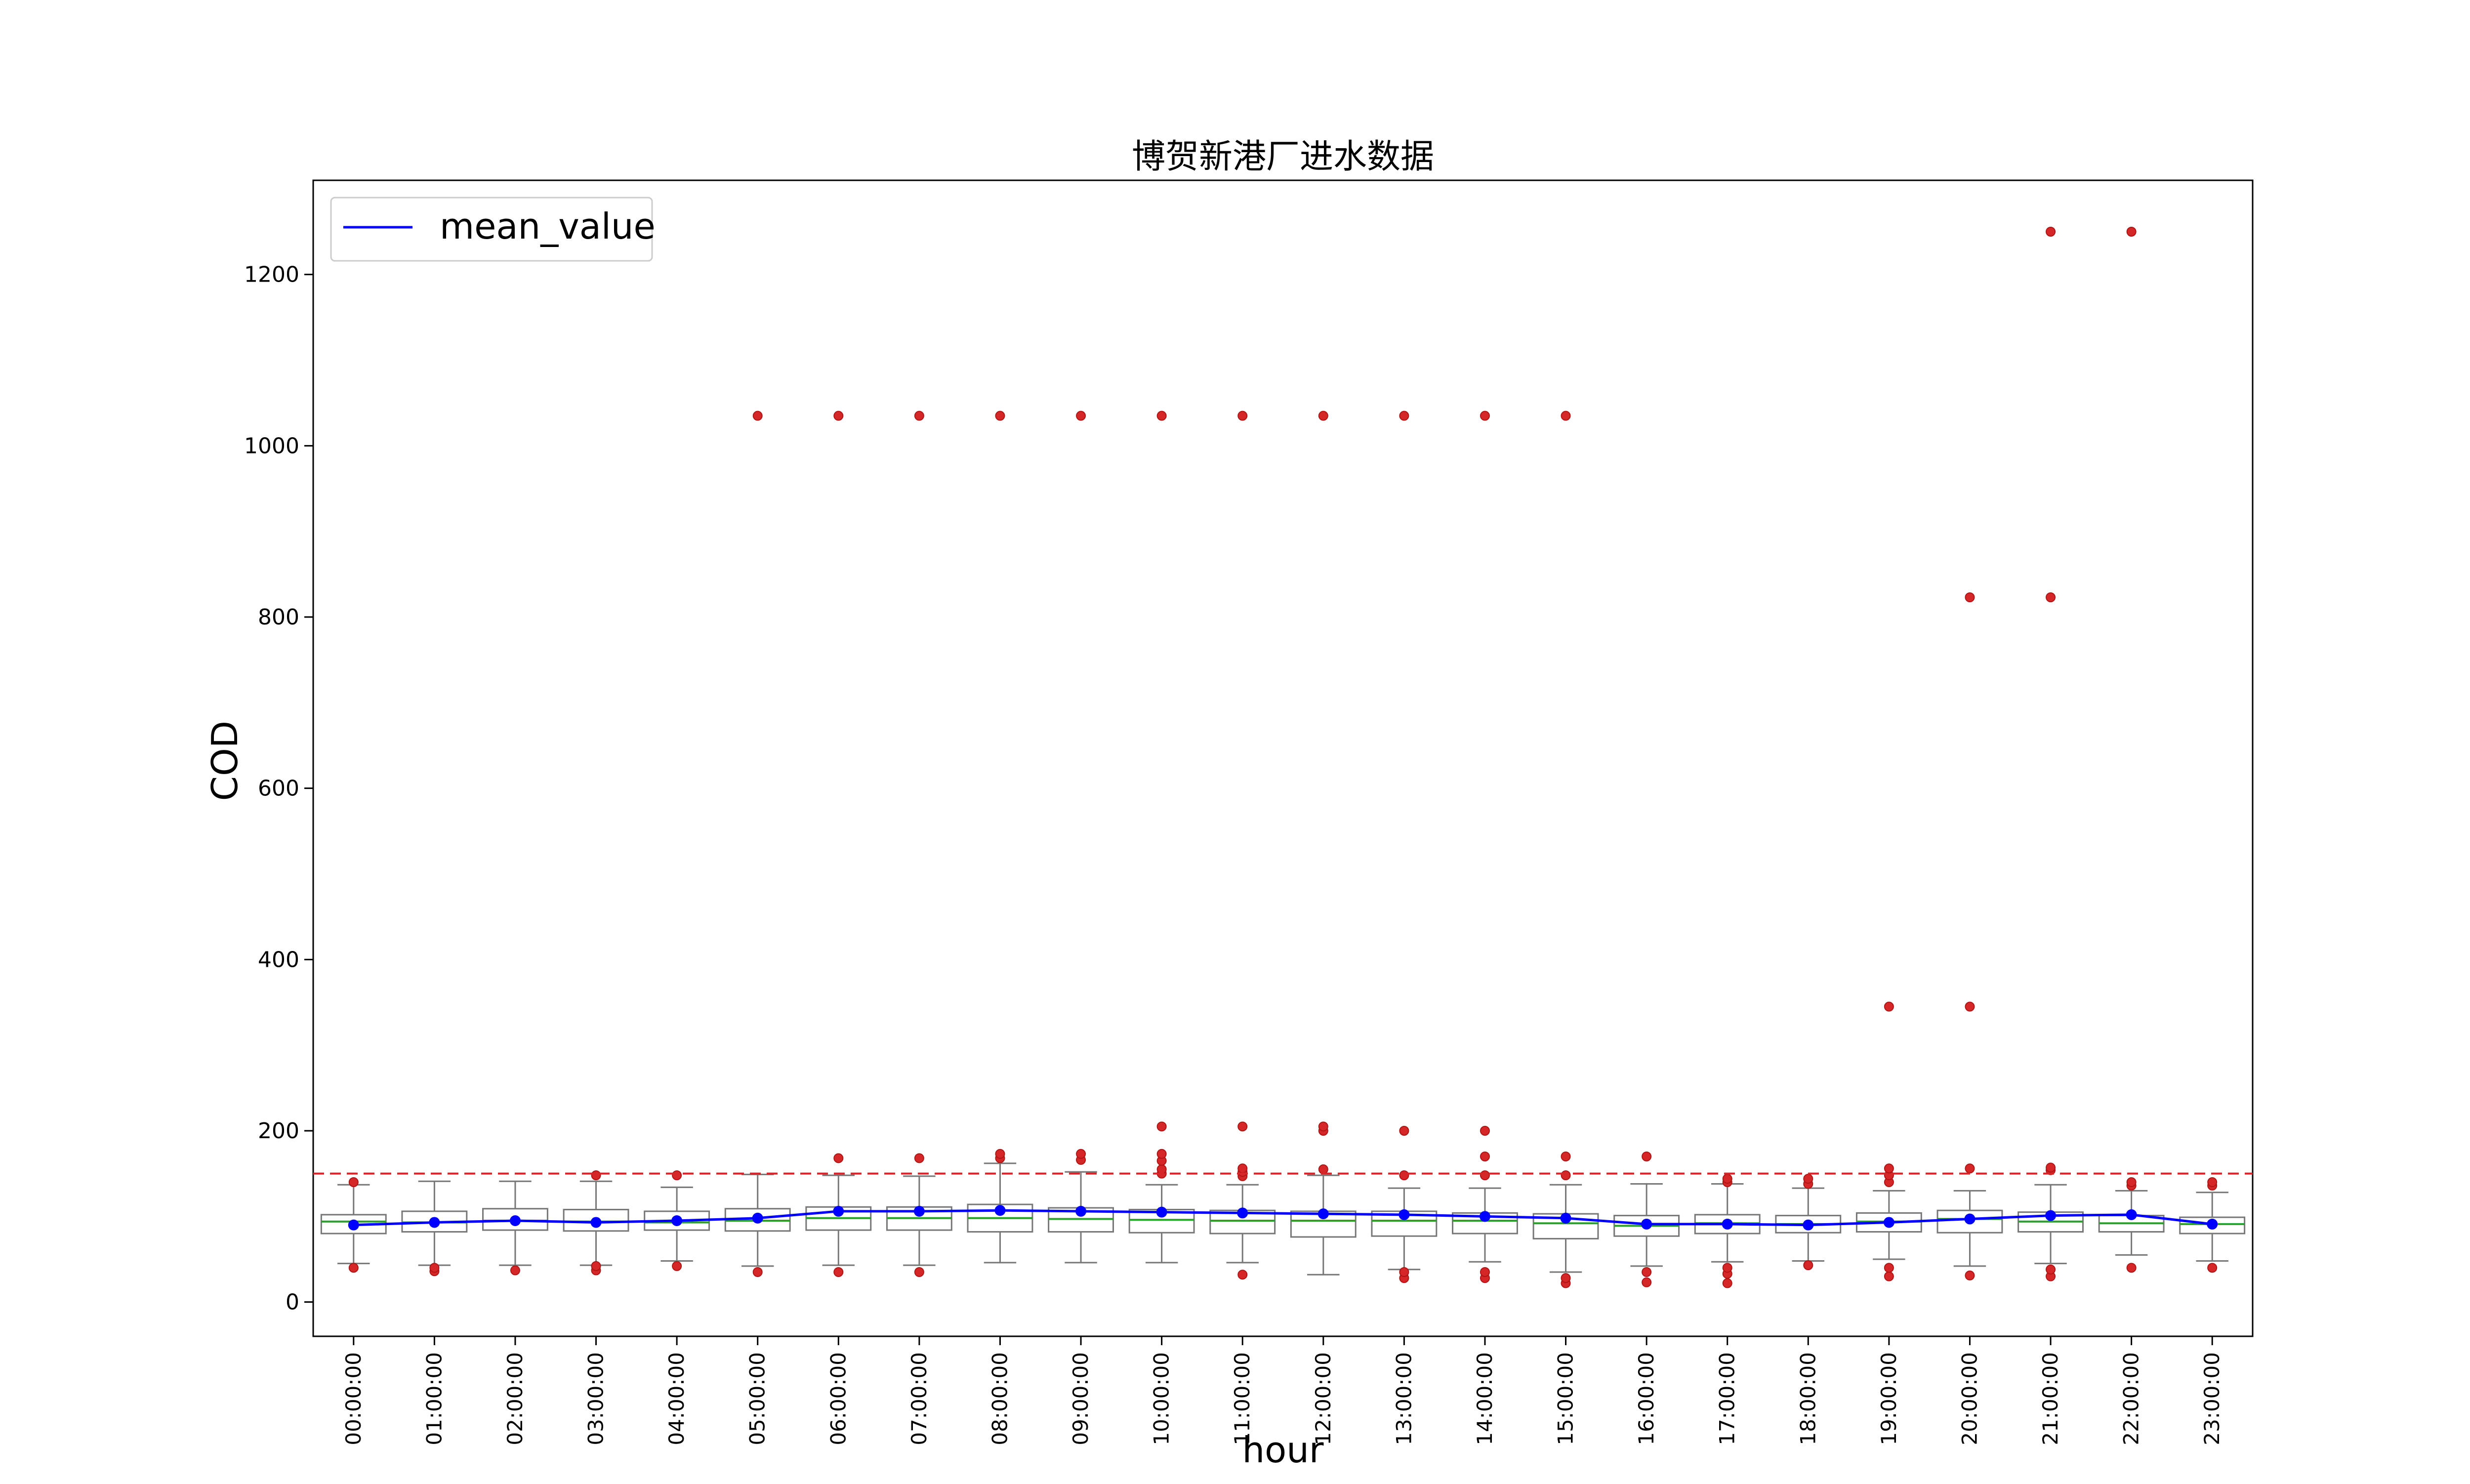  What do you see at coordinates (1283, 1450) in the screenshot?
I see `x-axis-label: hour` at bounding box center [1283, 1450].